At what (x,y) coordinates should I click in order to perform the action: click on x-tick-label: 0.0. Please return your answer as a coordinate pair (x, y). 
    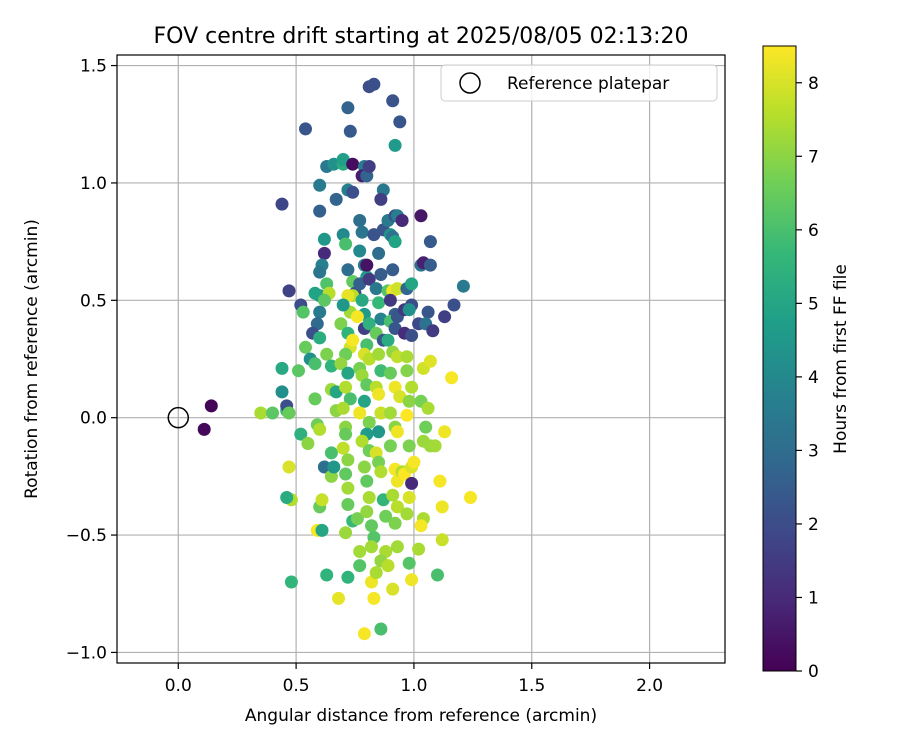
    Looking at the image, I should click on (178, 686).